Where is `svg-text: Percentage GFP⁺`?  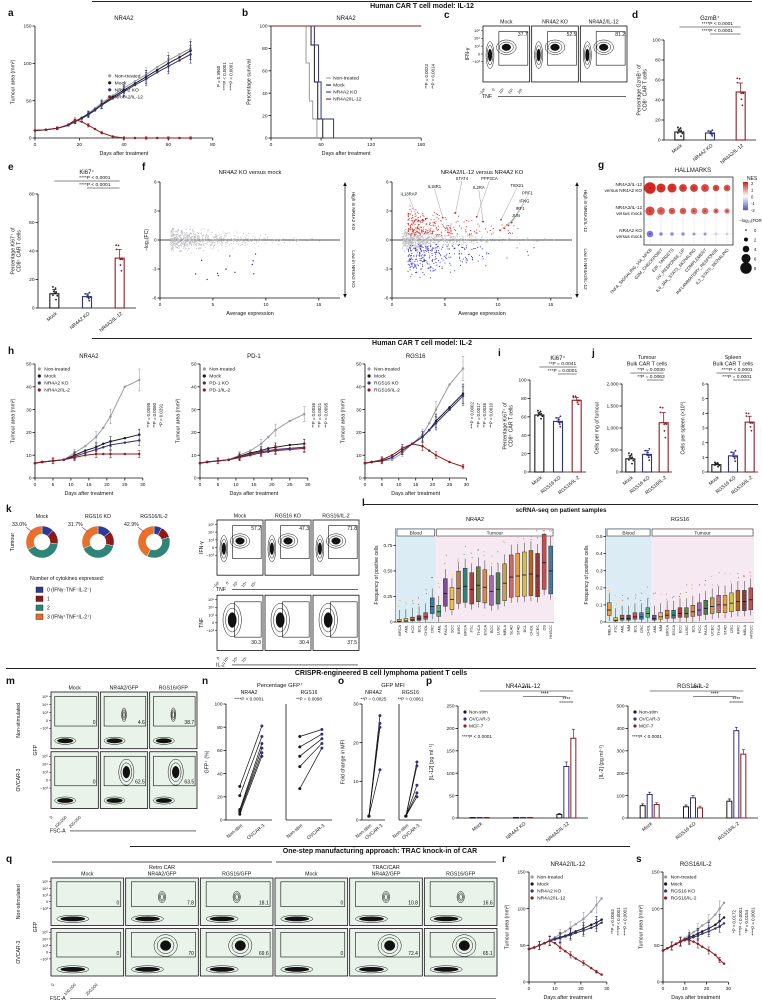 svg-text: Percentage GFP⁺ is located at coordinates (280, 685).